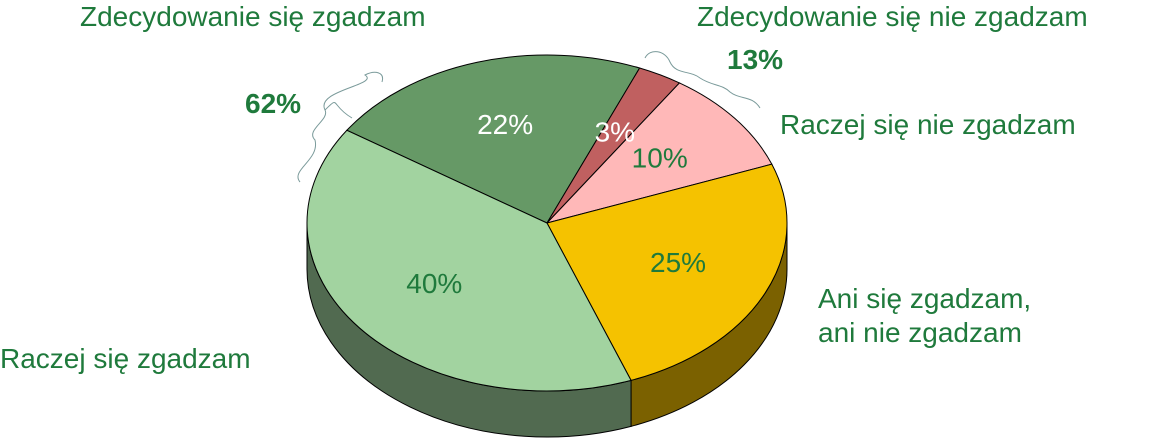 Image resolution: width=1176 pixels, height=440 pixels. What do you see at coordinates (615, 131) in the screenshot?
I see `value-label: 3%` at bounding box center [615, 131].